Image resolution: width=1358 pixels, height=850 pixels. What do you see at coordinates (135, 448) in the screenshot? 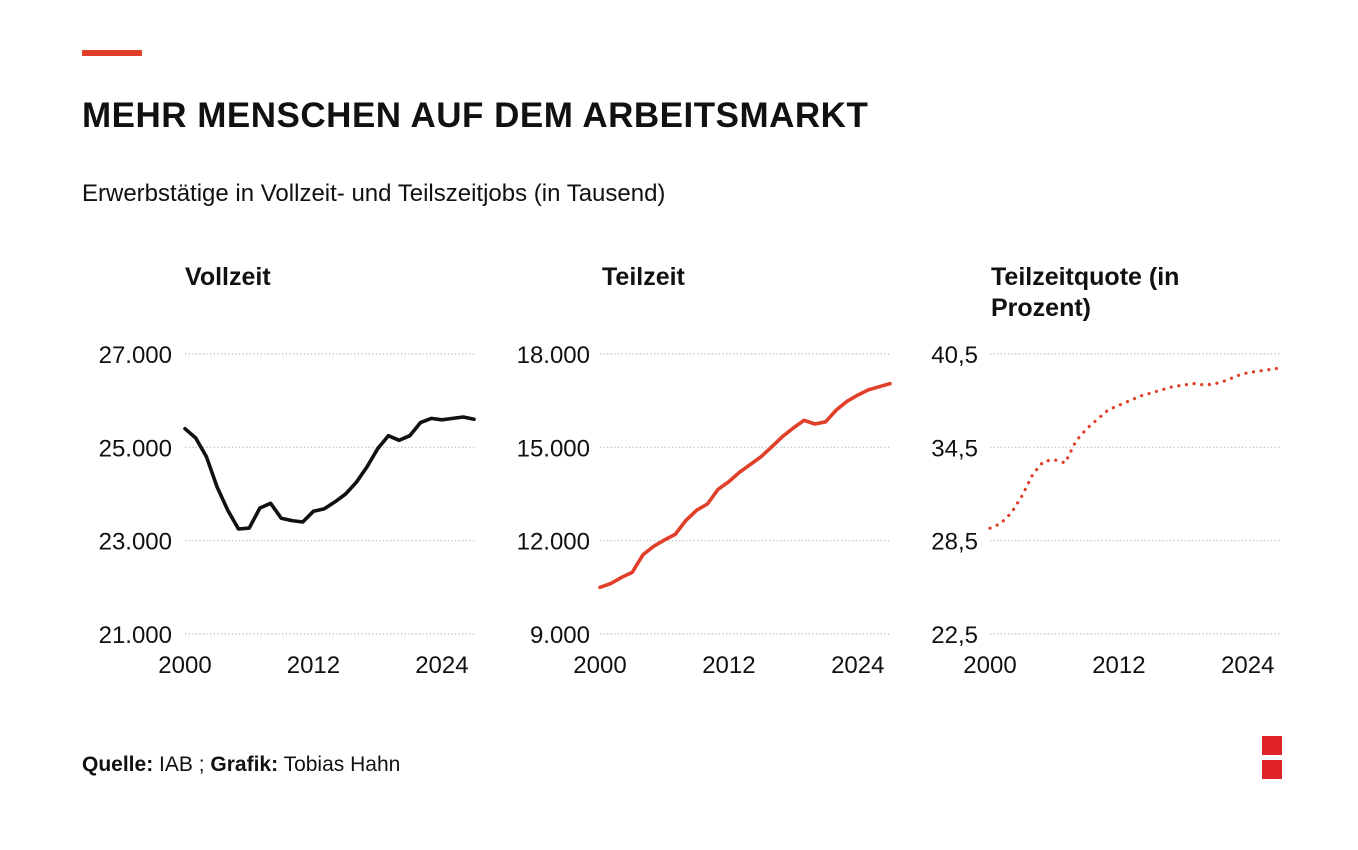
I see `y-tick-label-vollzeit-2: 25.000` at bounding box center [135, 448].